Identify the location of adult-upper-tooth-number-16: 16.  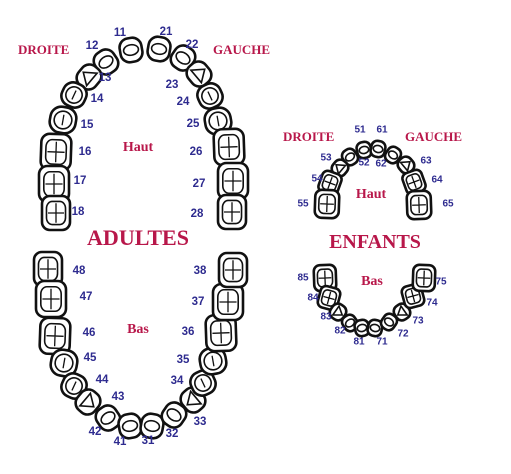
(85, 152).